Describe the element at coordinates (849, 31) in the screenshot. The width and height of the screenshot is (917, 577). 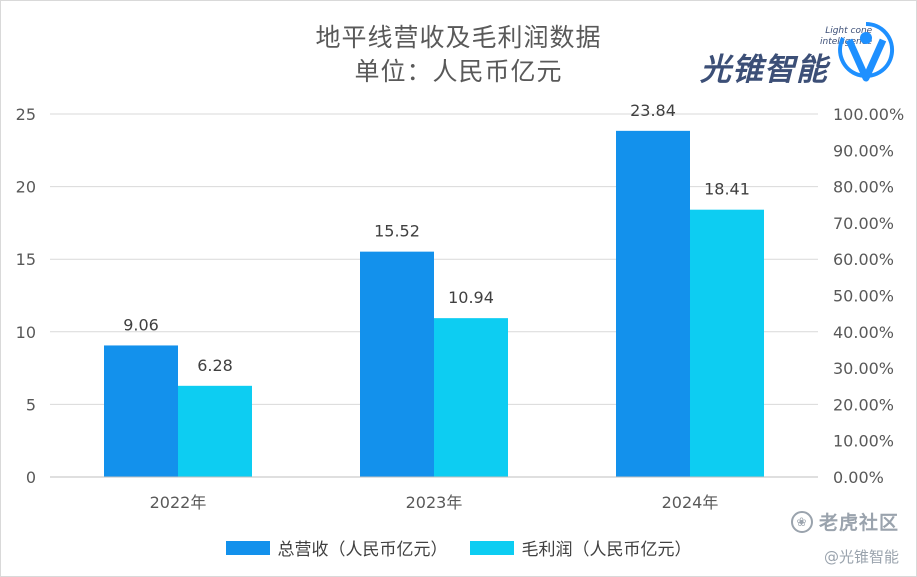
I see `logo-sub-line1: Light cone` at that location.